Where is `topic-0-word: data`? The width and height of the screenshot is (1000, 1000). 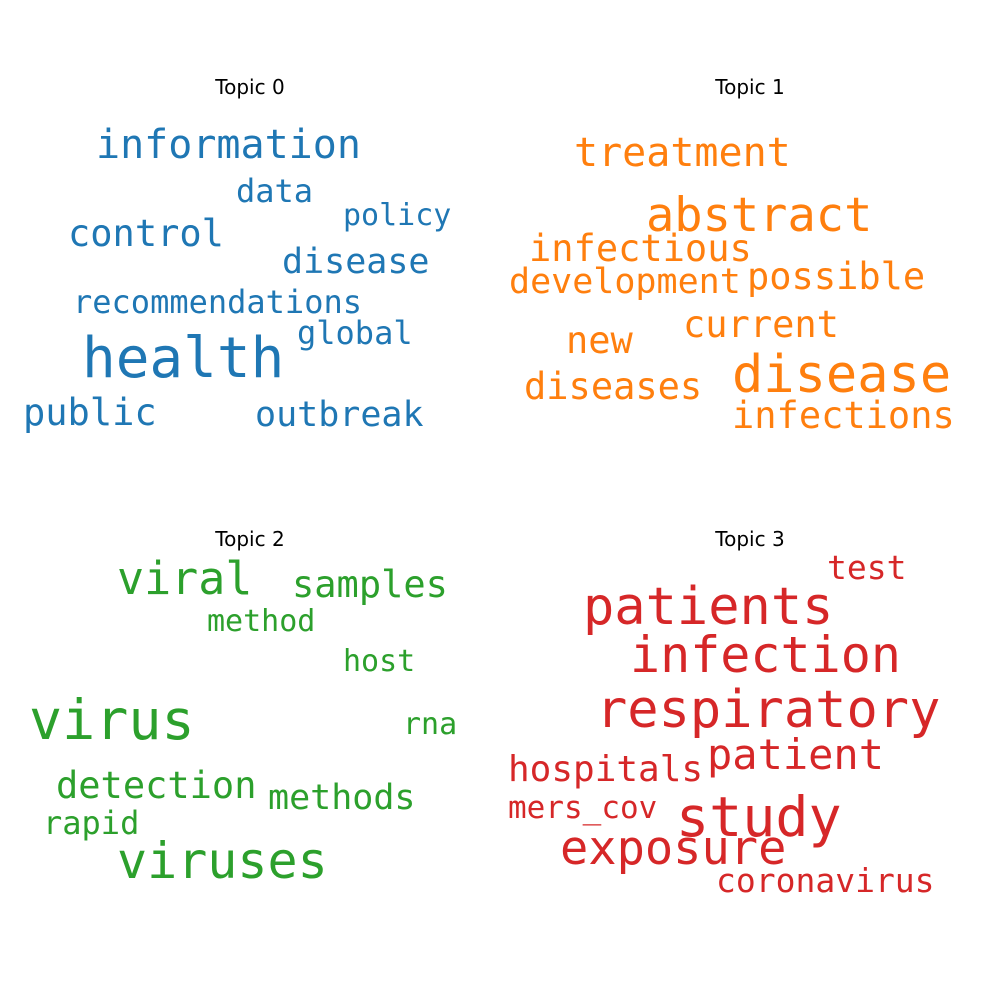 topic-0-word: data is located at coordinates (275, 191).